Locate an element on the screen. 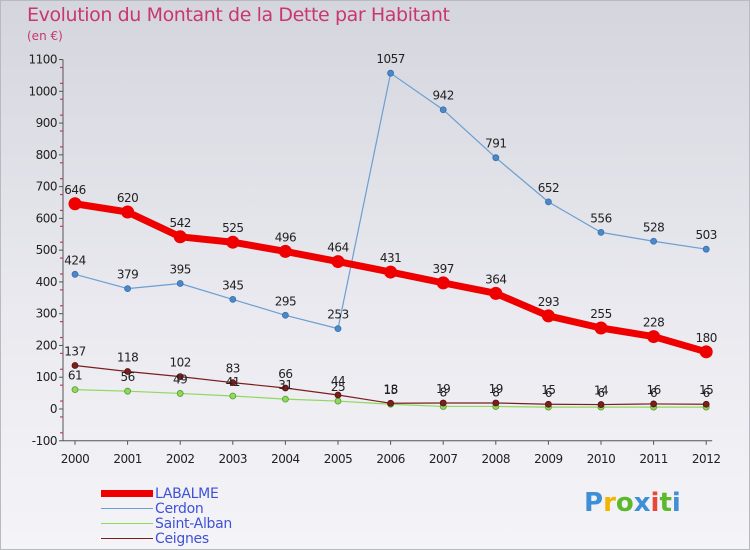  y-tick-label: 900 is located at coordinates (46, 123).